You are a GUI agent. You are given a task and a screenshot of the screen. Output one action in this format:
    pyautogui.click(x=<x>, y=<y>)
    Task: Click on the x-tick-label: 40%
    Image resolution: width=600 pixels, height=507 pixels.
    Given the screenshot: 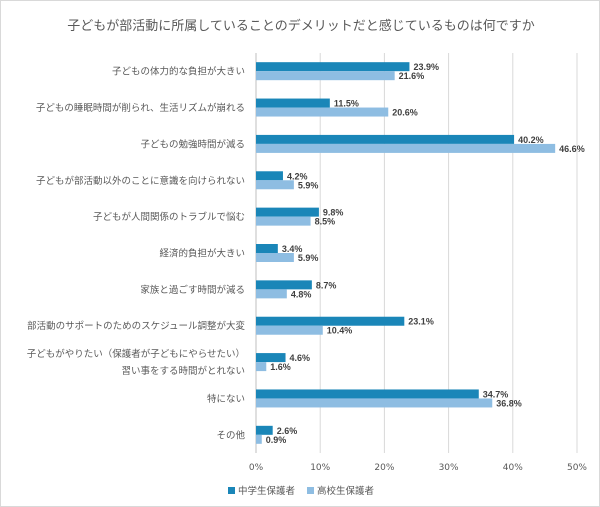 What is the action you would take?
    pyautogui.click(x=513, y=468)
    